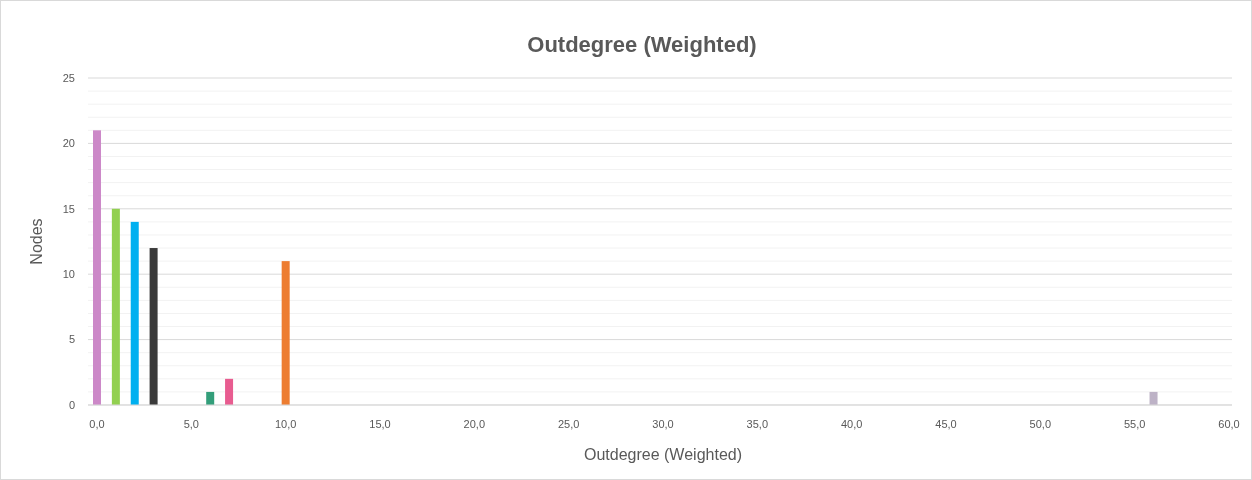 The height and width of the screenshot is (480, 1252). What do you see at coordinates (946, 424) in the screenshot?
I see `x-tick-label: 45,0` at bounding box center [946, 424].